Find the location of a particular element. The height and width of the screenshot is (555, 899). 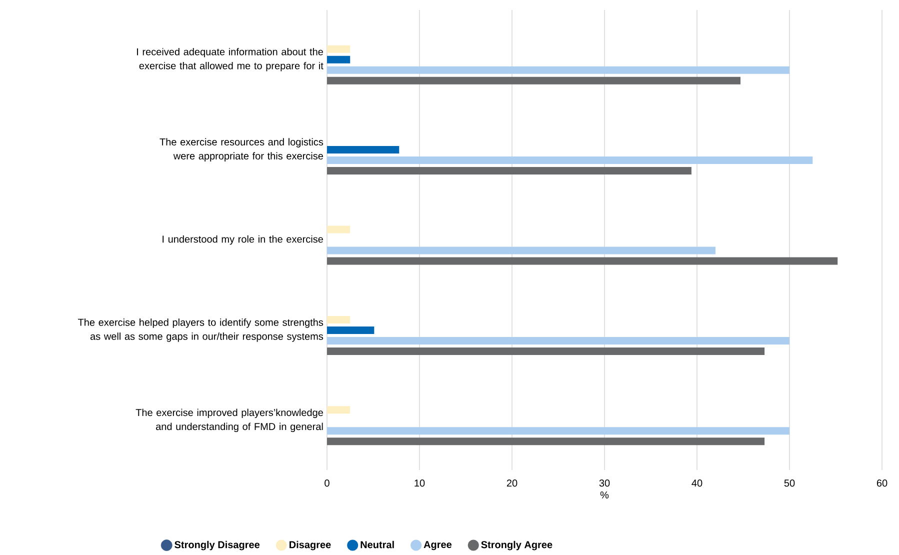

x-tick-label: 10 is located at coordinates (419, 483).